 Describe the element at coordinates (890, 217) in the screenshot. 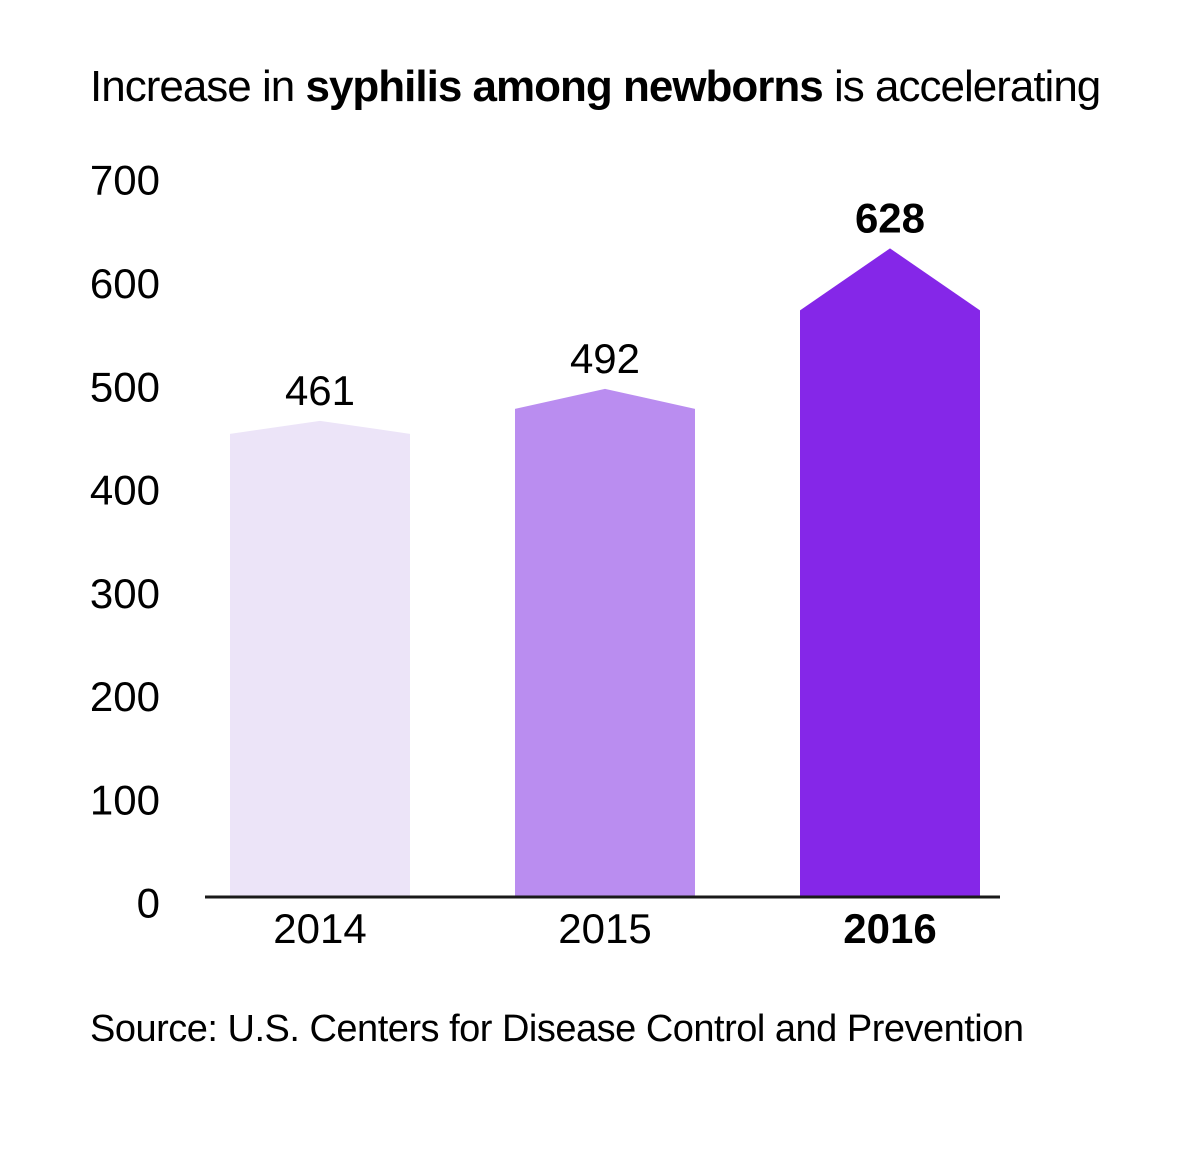

I see `bar-value-label-2016: 628` at that location.